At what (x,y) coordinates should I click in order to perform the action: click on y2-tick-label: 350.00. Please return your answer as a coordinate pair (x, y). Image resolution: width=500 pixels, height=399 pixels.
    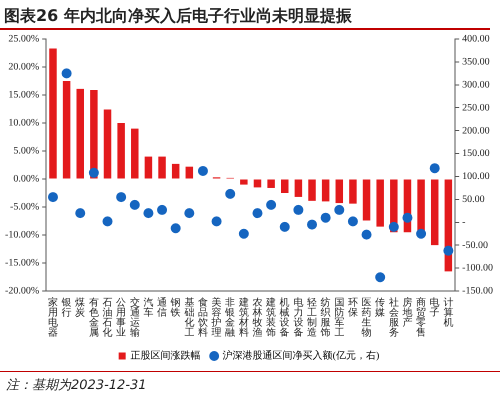
    Looking at the image, I should click on (476, 62).